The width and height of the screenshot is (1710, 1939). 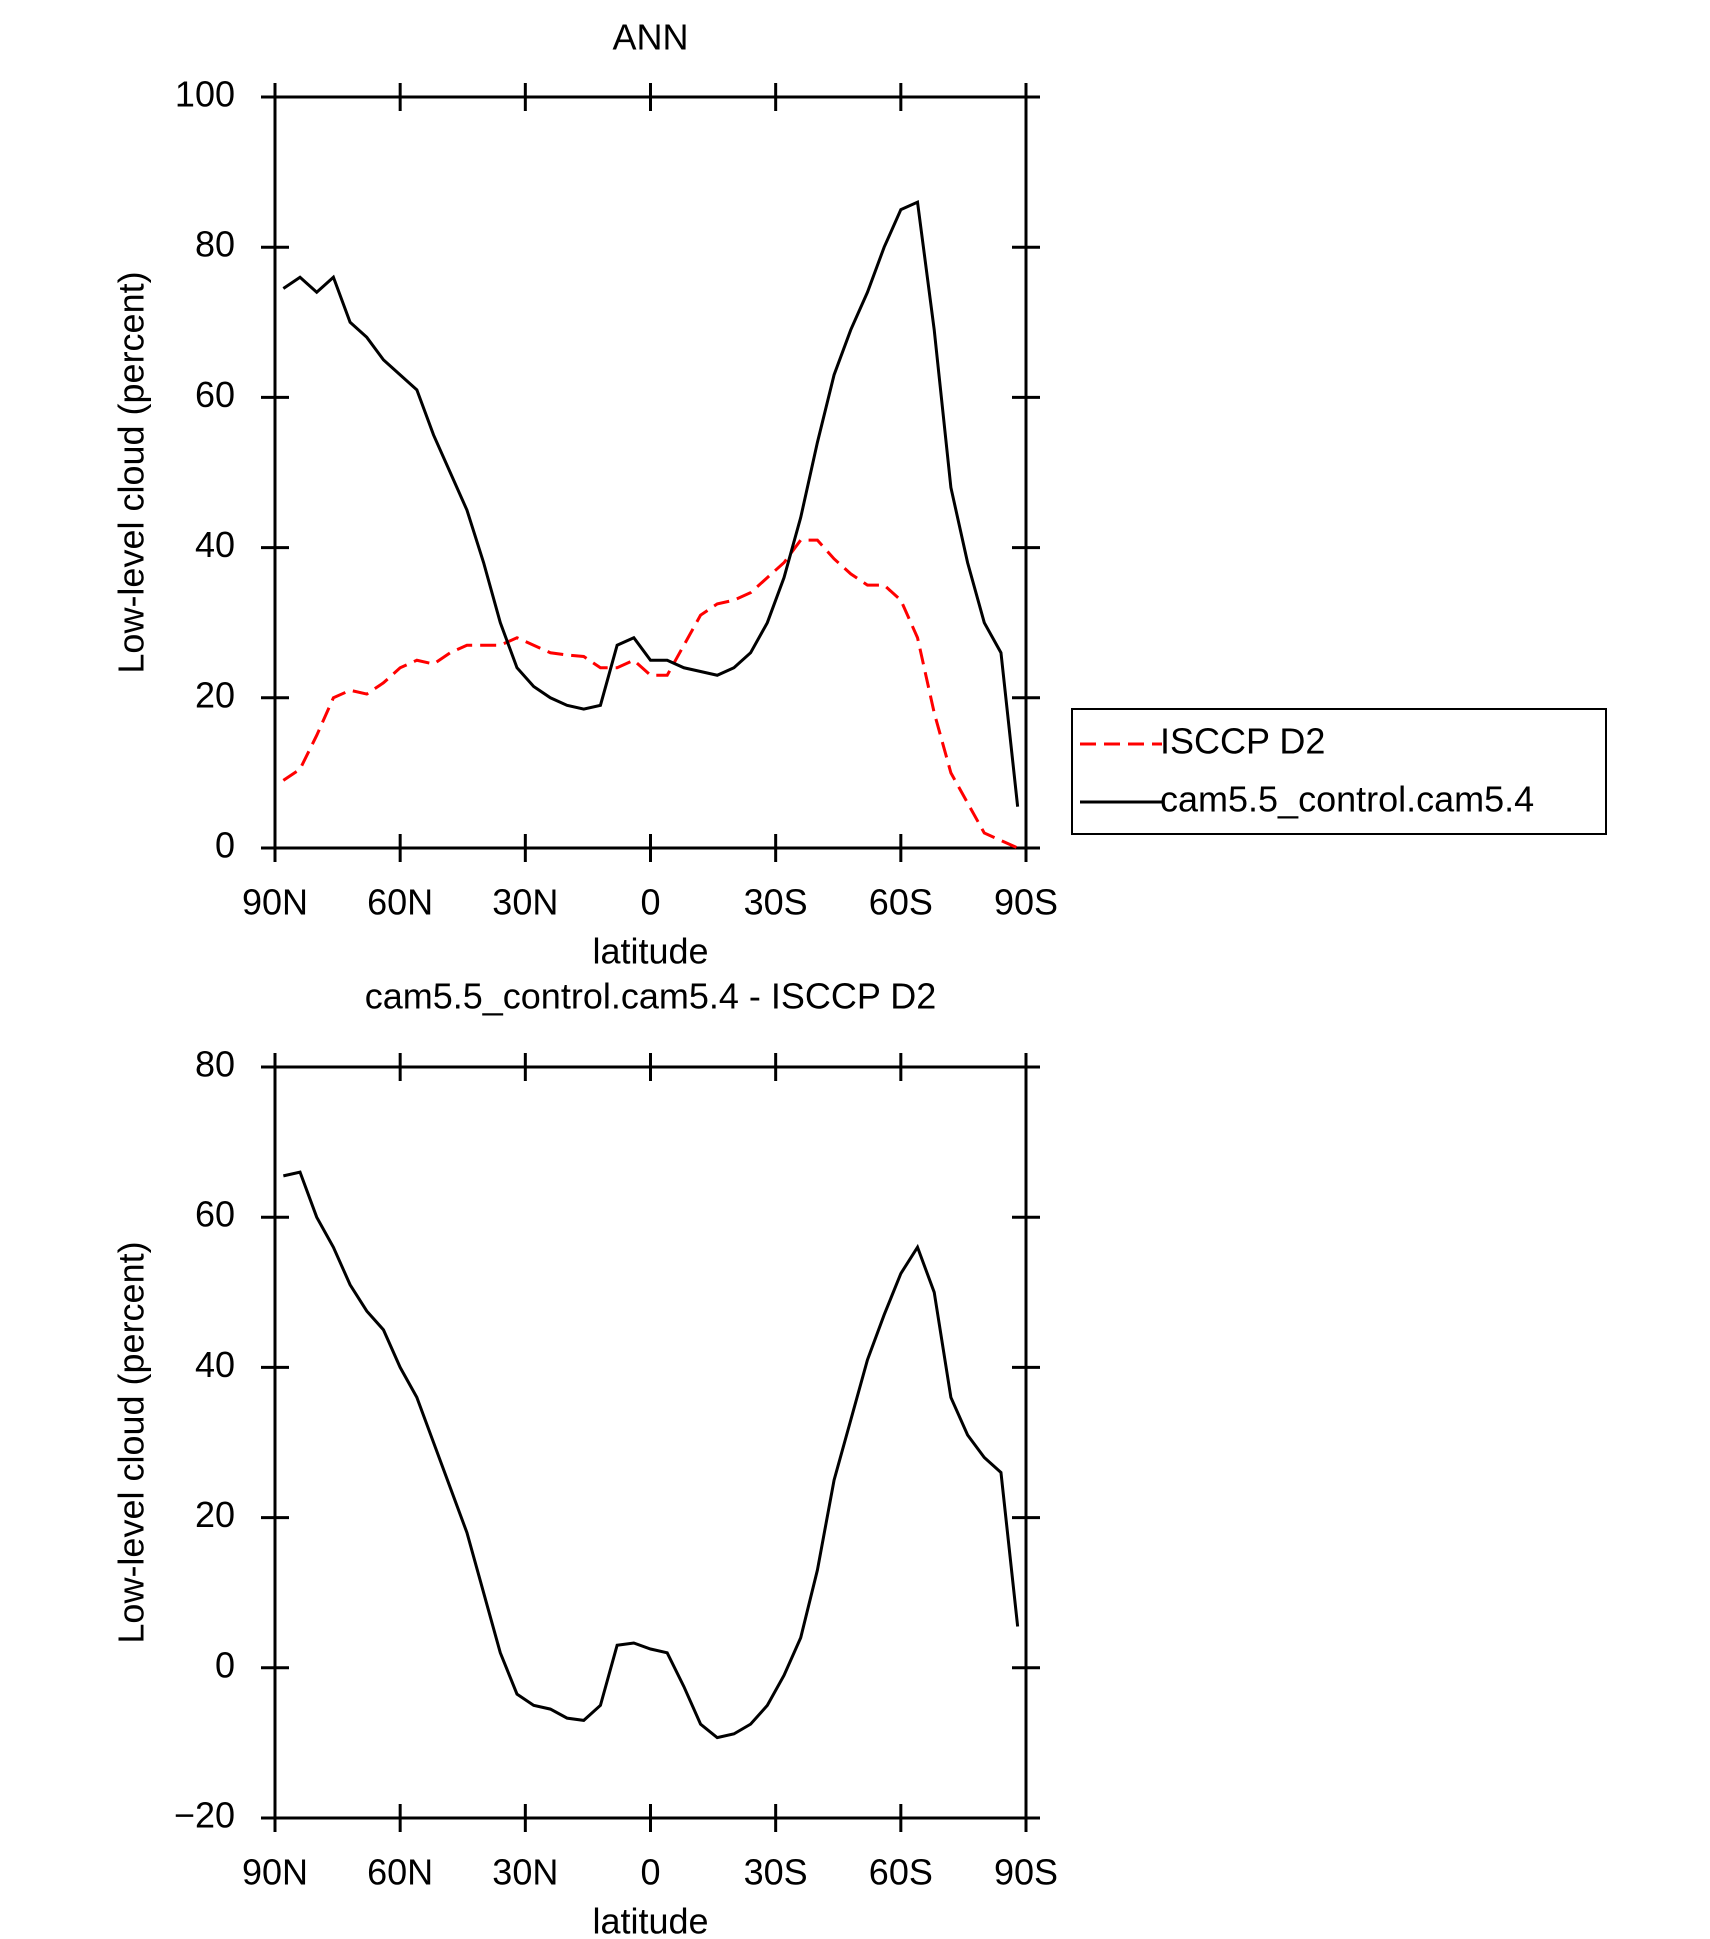 I want to click on chart-title: ANN, so click(x=650, y=37).